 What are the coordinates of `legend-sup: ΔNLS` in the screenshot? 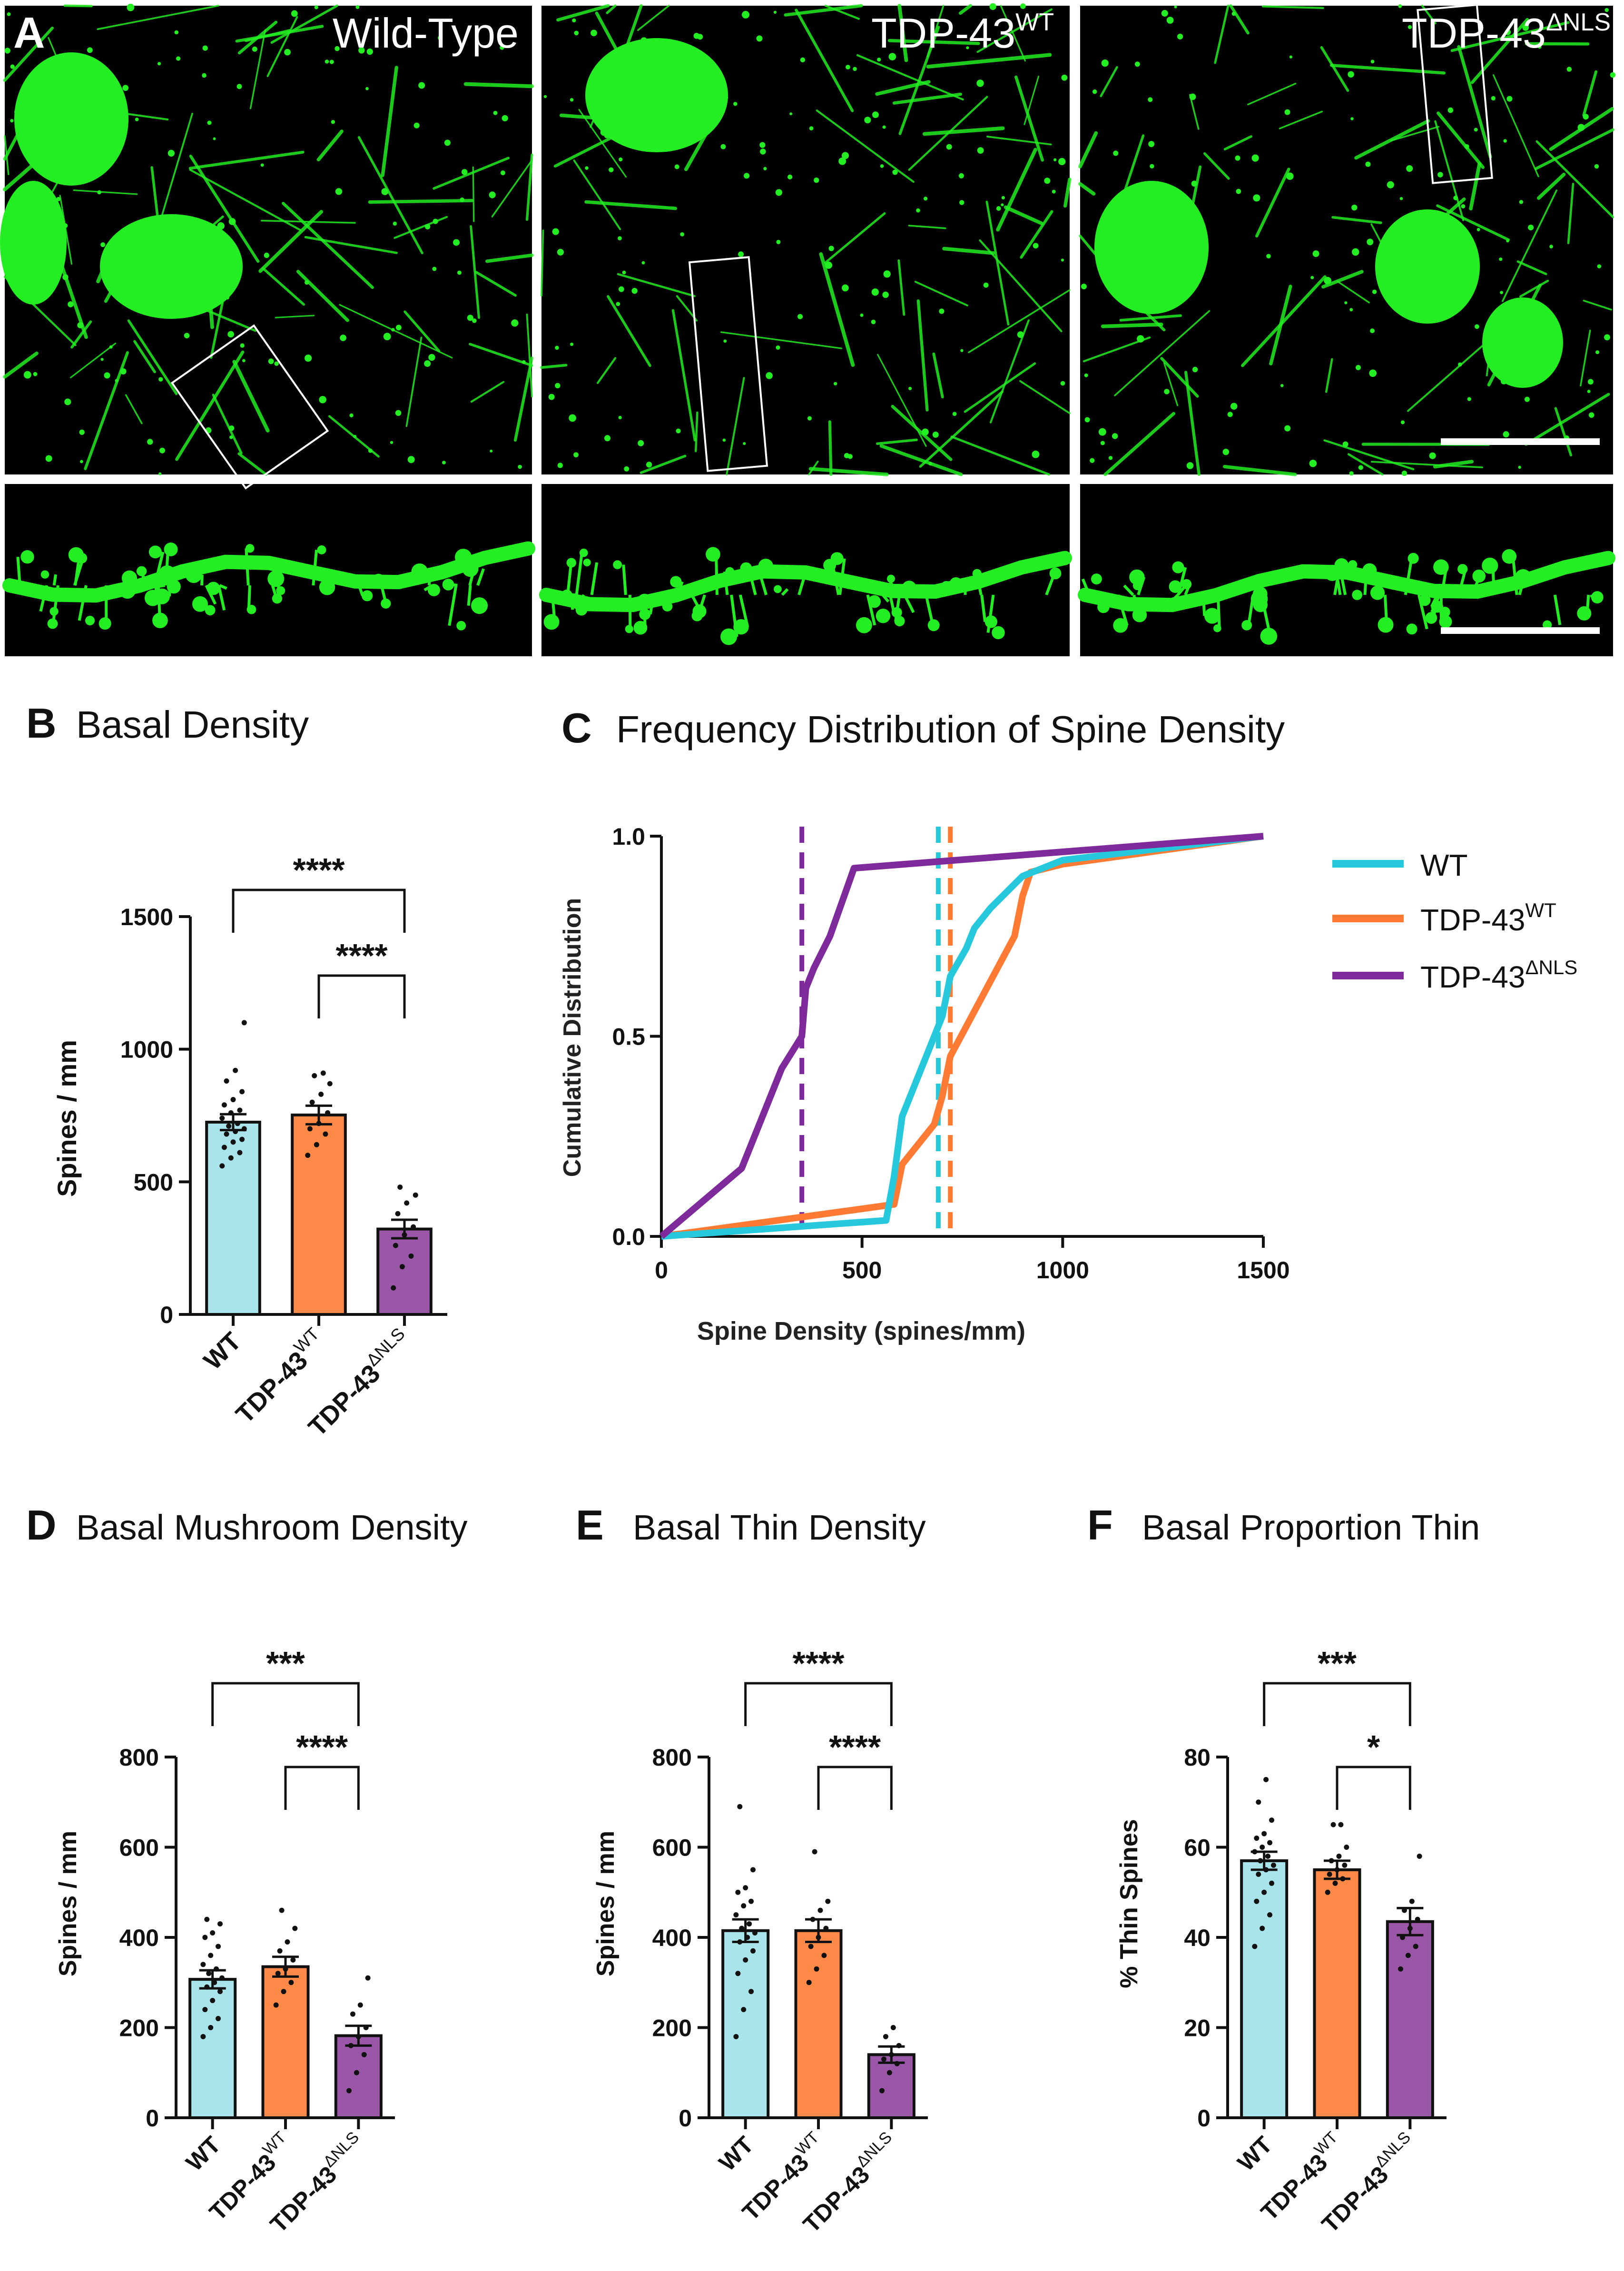 It's located at (1552, 967).